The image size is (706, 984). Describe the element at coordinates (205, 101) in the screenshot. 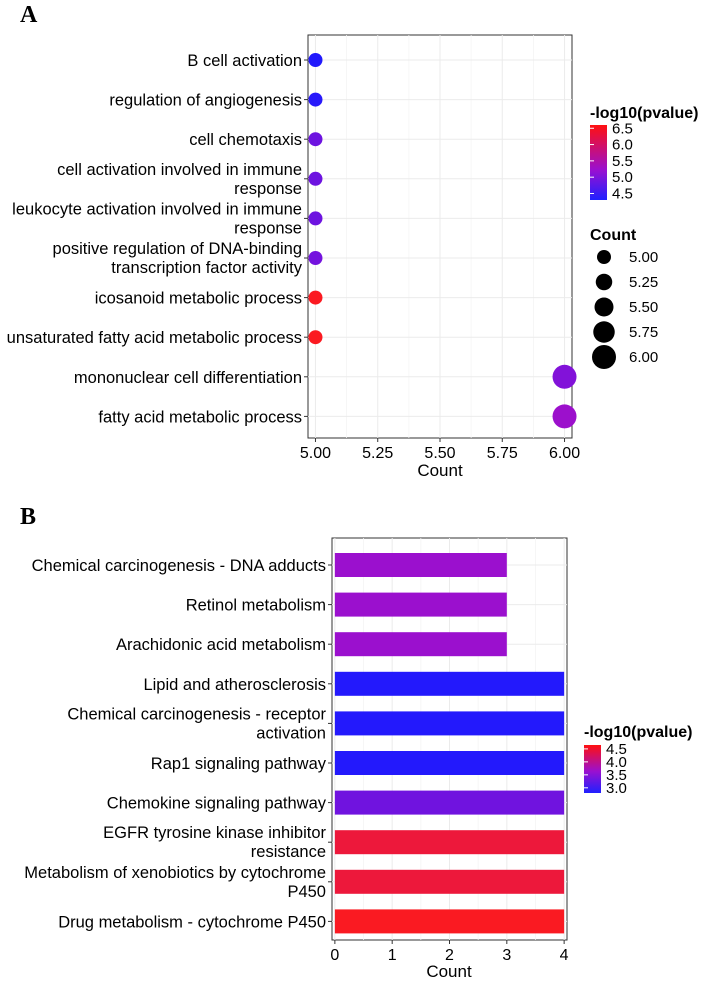

I see `panel-a-y-label: regulation of angiogenesis` at that location.